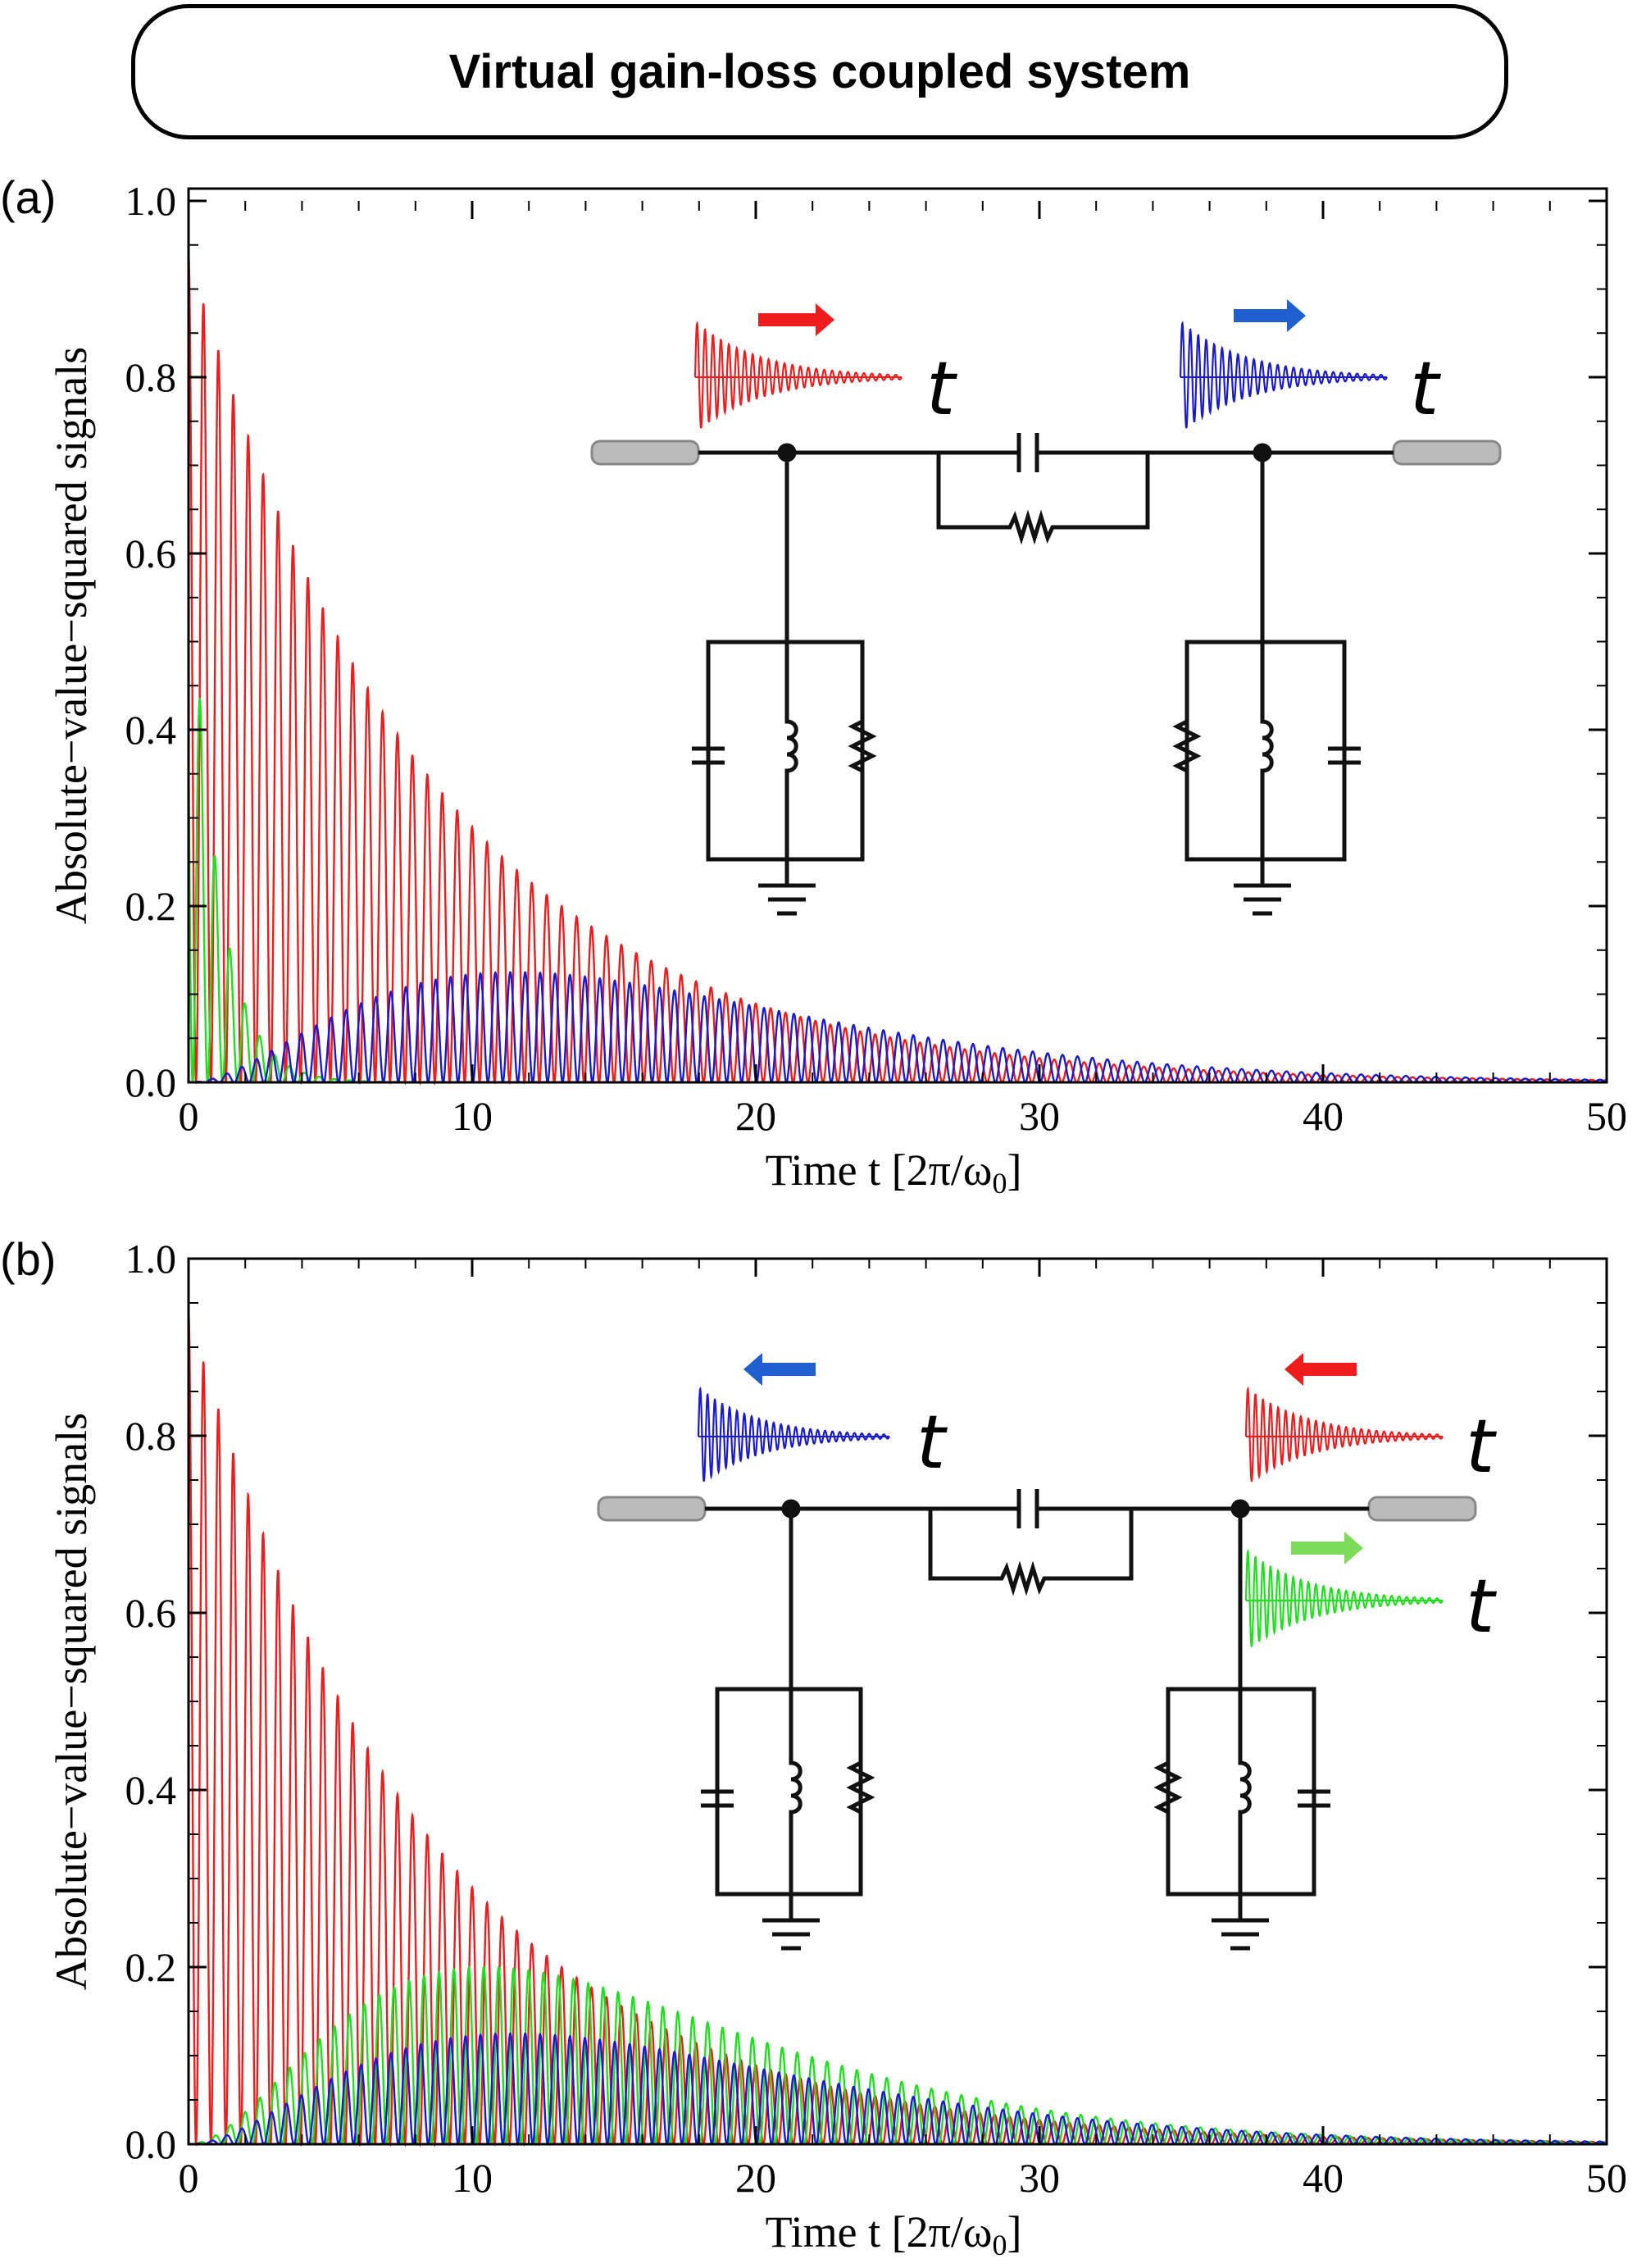  Describe the element at coordinates (860, 1791) in the screenshot. I see `resistor-left-b` at that location.